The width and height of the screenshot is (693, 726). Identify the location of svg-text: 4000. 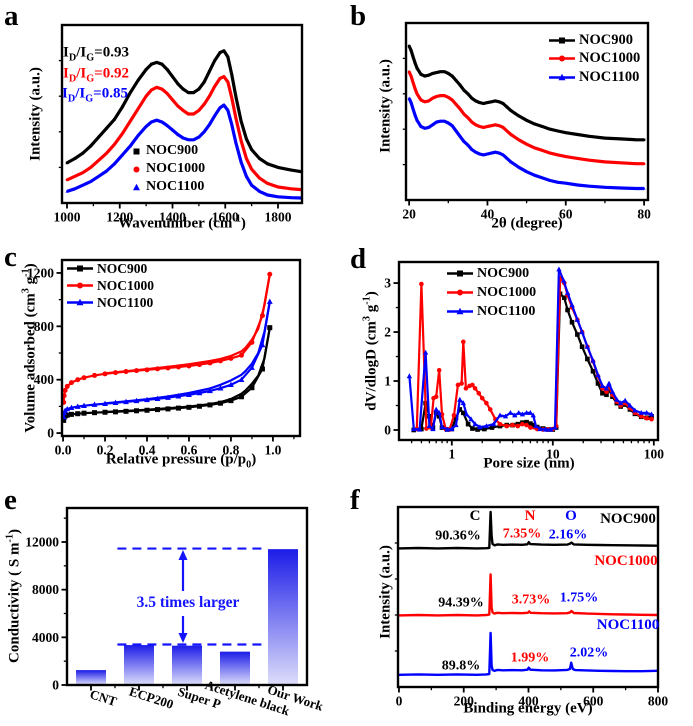
(45, 637).